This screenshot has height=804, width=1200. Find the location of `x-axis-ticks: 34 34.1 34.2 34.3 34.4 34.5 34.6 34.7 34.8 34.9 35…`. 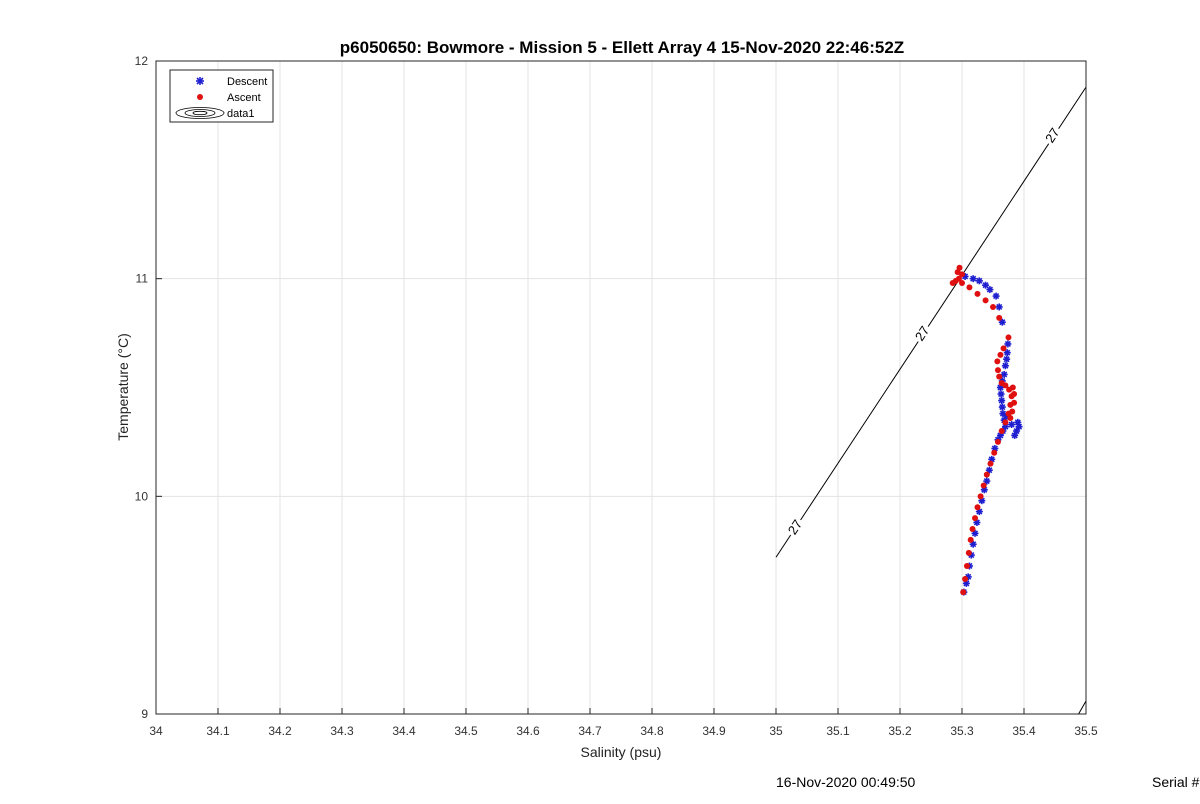

x-axis-ticks: 34 34.1 34.2 34.3 34.4 34.5 34.6 34.7 34.8 34.9 35… is located at coordinates (623, 723).